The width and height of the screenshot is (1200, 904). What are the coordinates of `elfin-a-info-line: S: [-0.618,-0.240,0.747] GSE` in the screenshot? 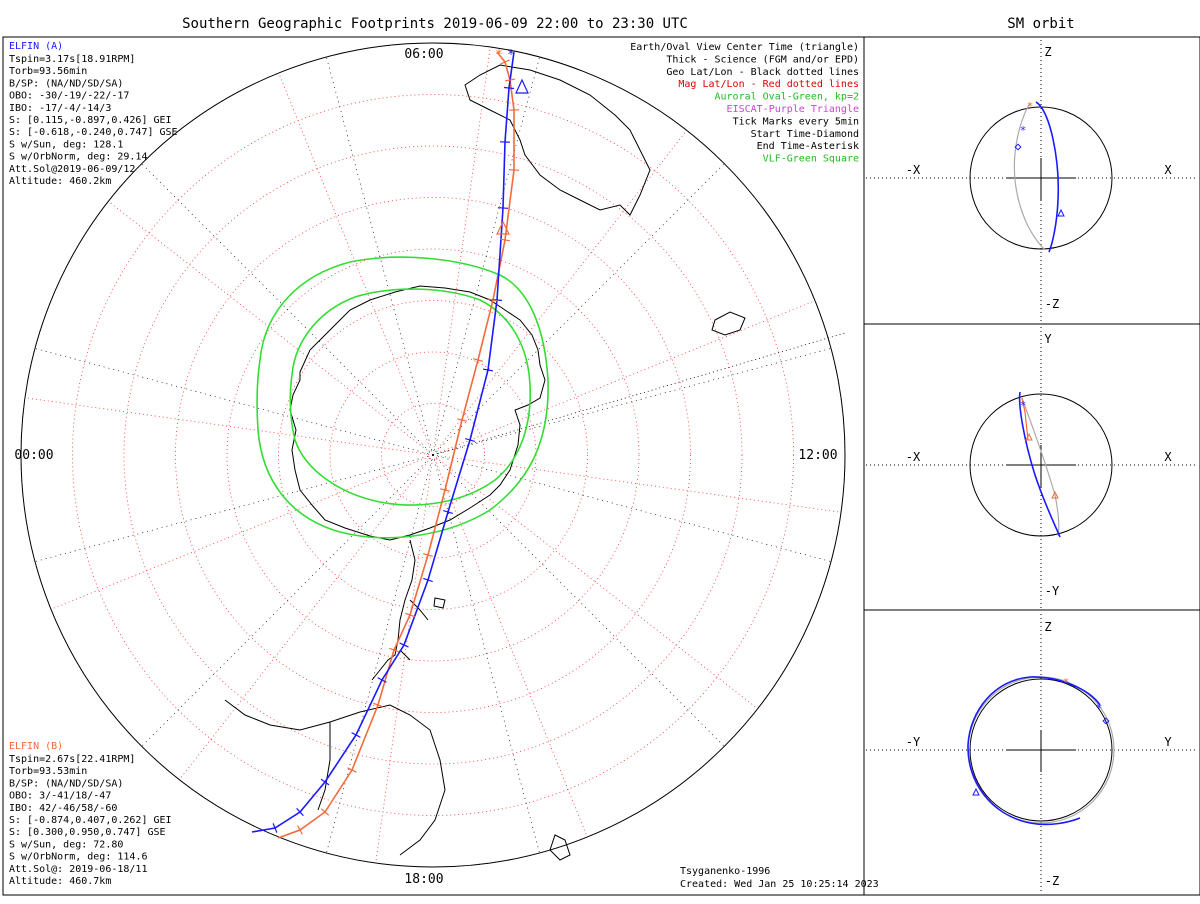 It's located at (93, 132).